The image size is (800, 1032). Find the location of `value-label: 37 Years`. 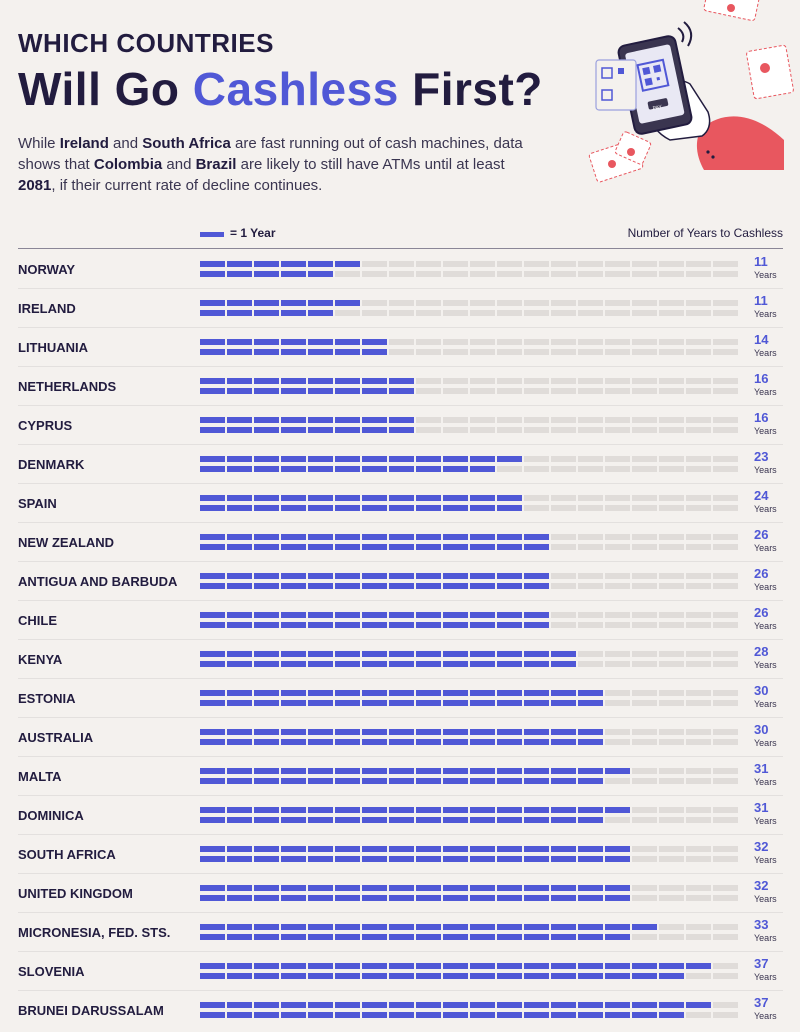

value-label: 37 Years is located at coordinates (769, 1009).